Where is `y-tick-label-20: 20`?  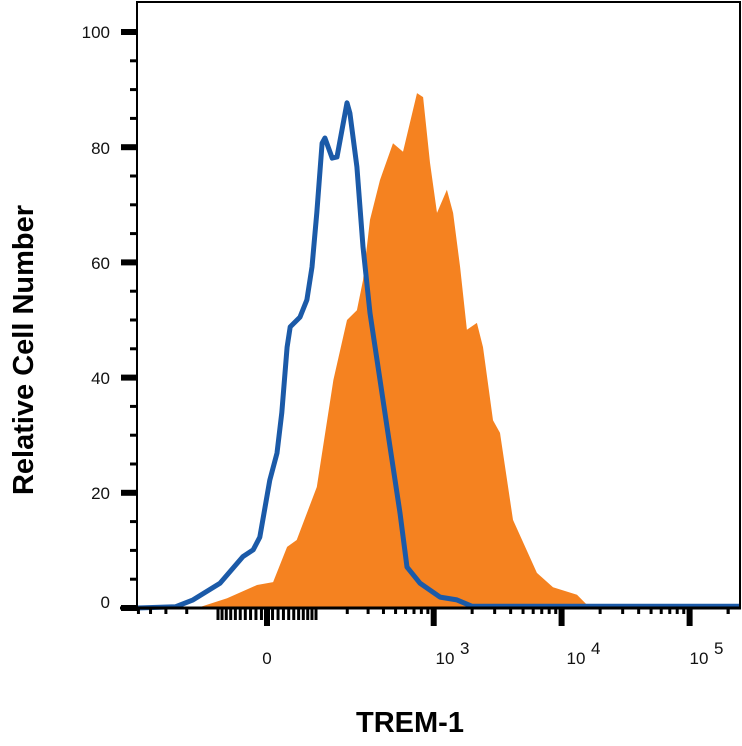 y-tick-label-20: 20 is located at coordinates (100, 493).